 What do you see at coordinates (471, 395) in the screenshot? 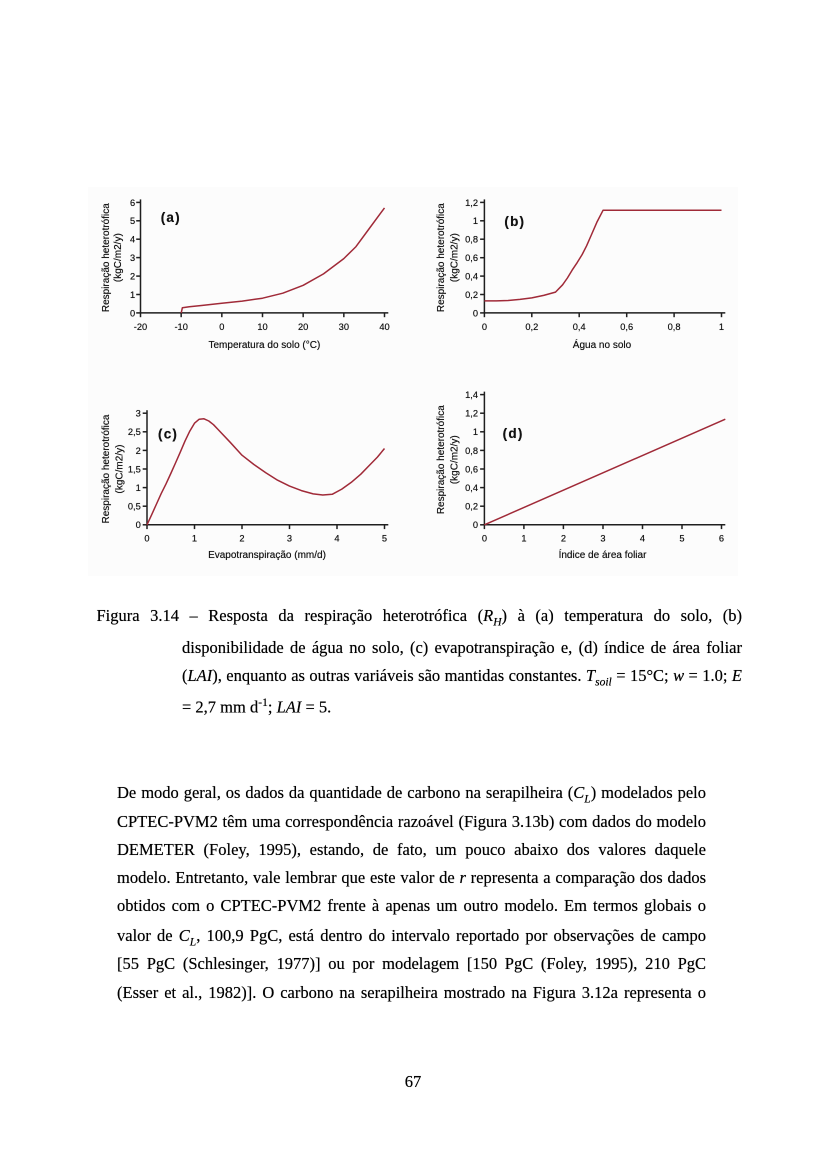
I see `svg-text: 1,4` at bounding box center [471, 395].